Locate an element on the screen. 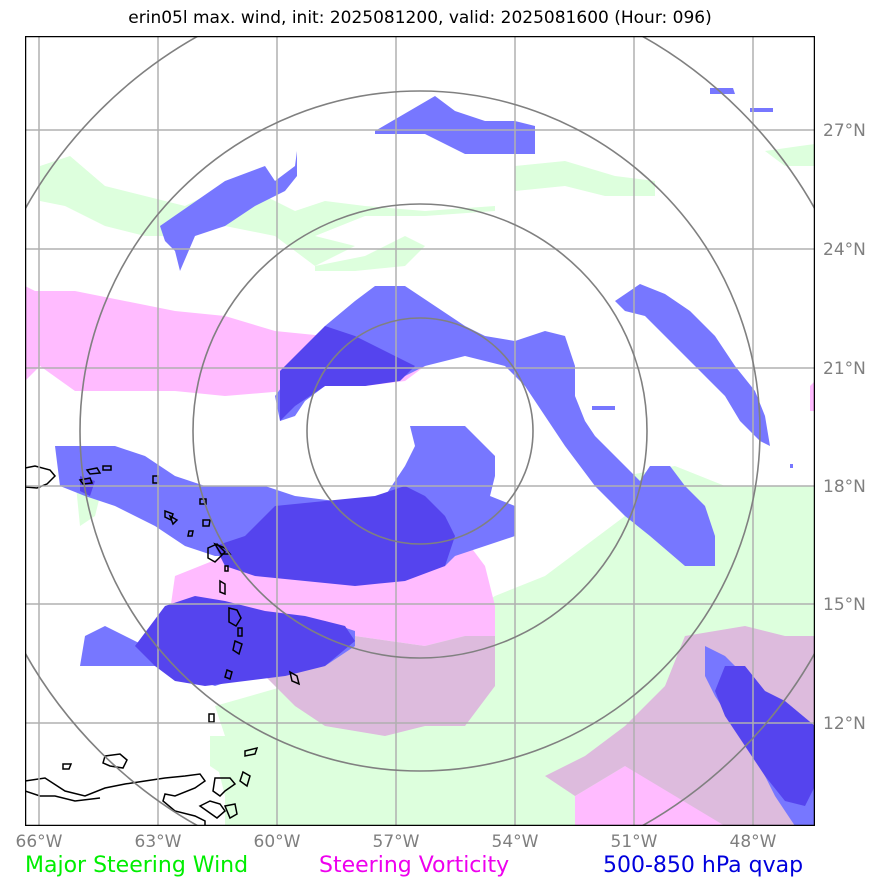  lon-label-60w: 60°W is located at coordinates (277, 842).